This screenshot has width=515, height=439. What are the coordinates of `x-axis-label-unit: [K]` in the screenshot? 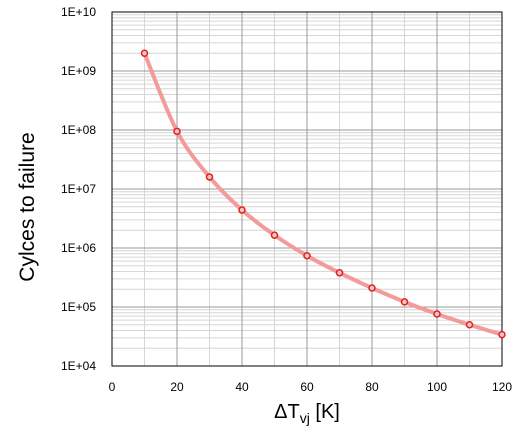 It's located at (325, 412).